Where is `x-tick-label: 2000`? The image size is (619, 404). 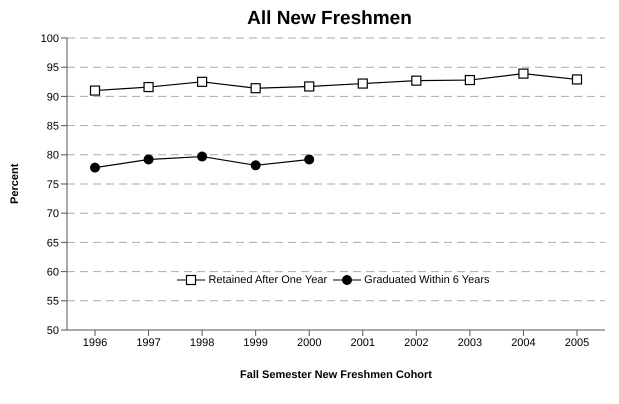
x-tick-label: 2000 is located at coordinates (309, 342).